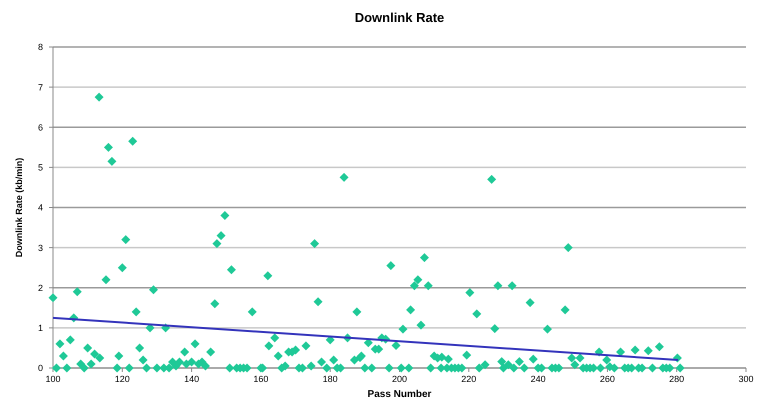 This screenshot has height=405, width=765. Describe the element at coordinates (538, 379) in the screenshot. I see `x-tick-label: 240` at that location.